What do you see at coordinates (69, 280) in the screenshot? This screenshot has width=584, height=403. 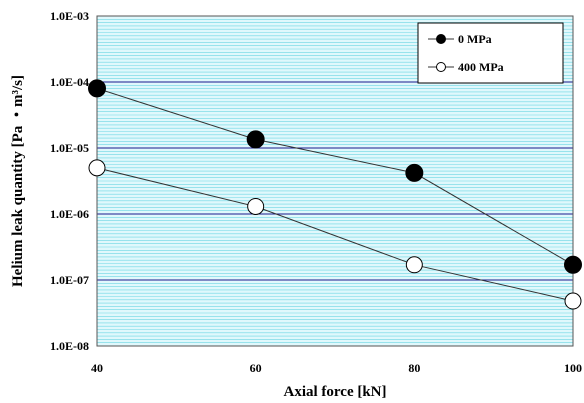 I see `y-tick-label: 1.0E-07` at bounding box center [69, 280].